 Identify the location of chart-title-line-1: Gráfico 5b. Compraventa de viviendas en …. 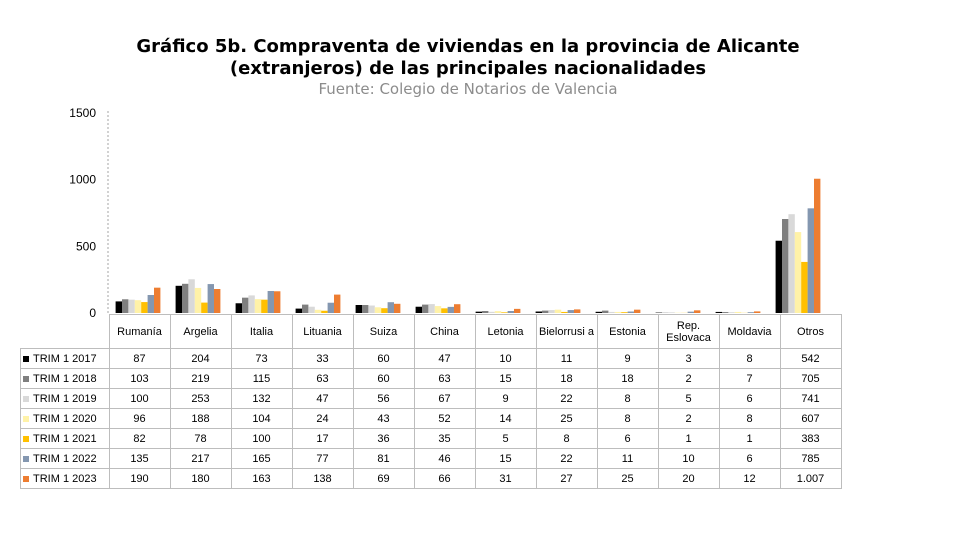
(468, 46).